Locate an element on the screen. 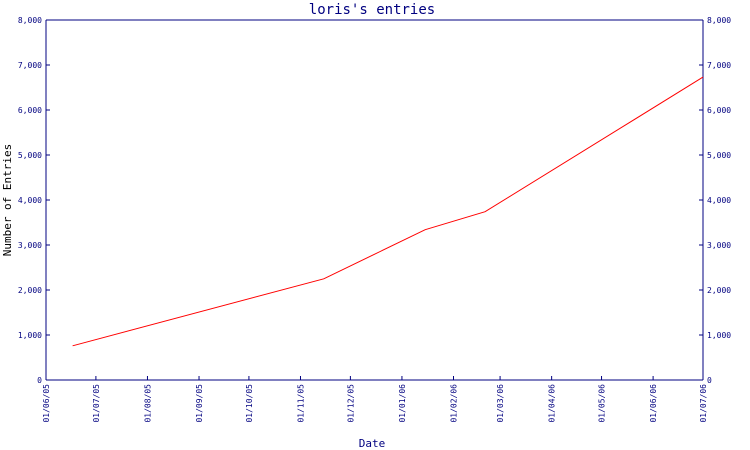 The height and width of the screenshot is (450, 750). x-axis-title: Date is located at coordinates (372, 443).